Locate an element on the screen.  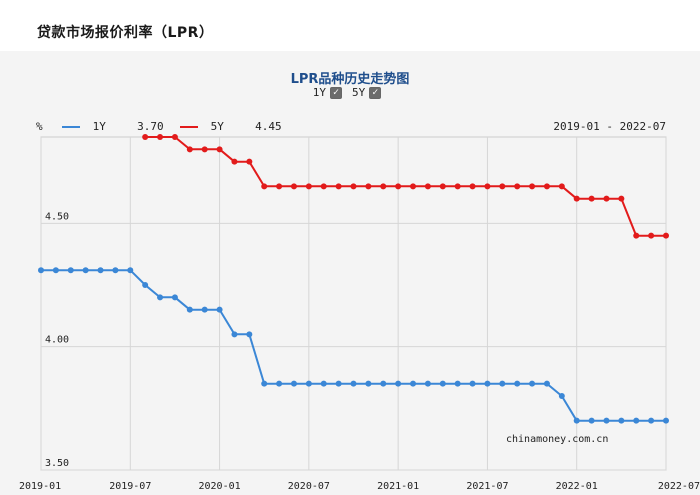
y-tick-label: 4.00 is located at coordinates (57, 340).